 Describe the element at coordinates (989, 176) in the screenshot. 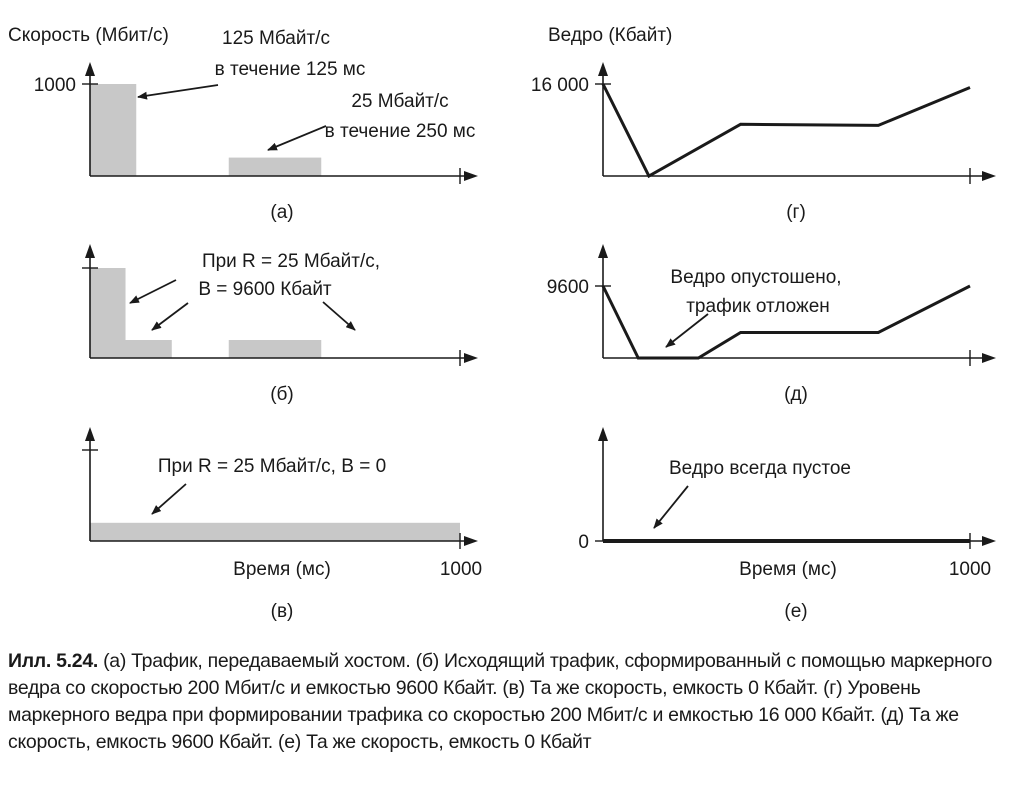

I see `x-axis-arrow-d` at that location.